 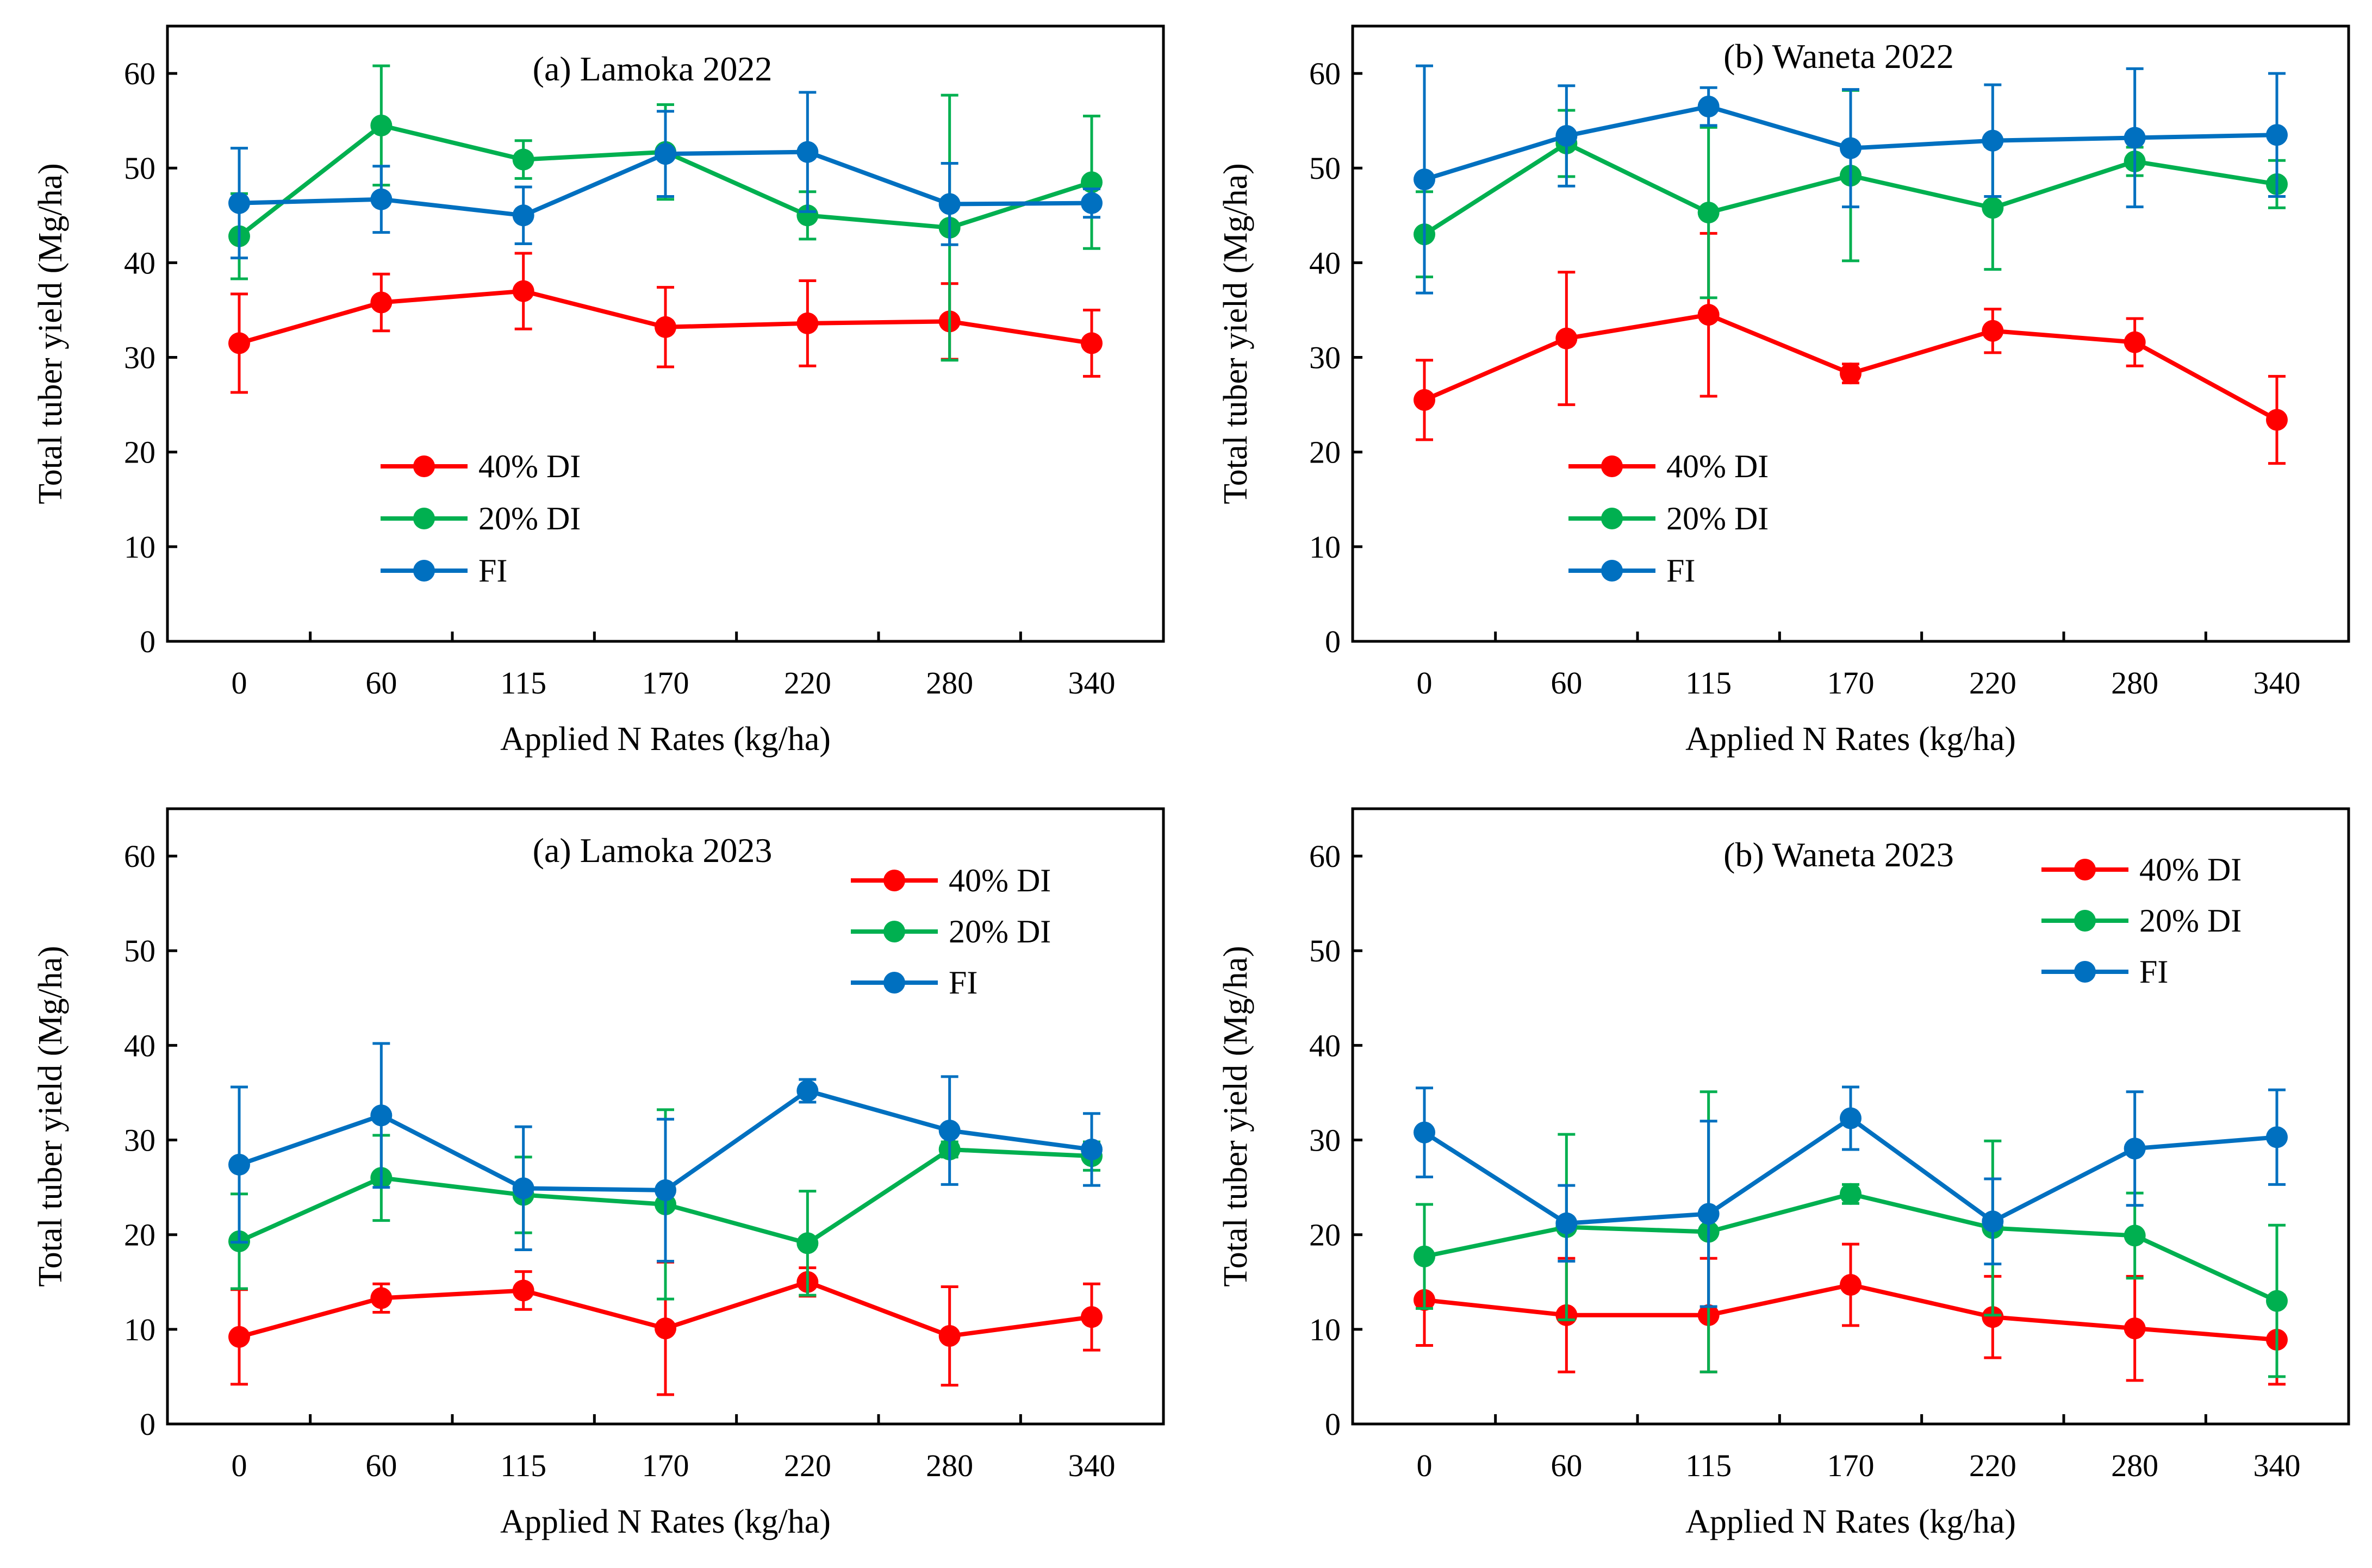 What do you see at coordinates (50, 1116) in the screenshot?
I see `y-axis-label: Total tuber yield (Mg/ha)` at bounding box center [50, 1116].